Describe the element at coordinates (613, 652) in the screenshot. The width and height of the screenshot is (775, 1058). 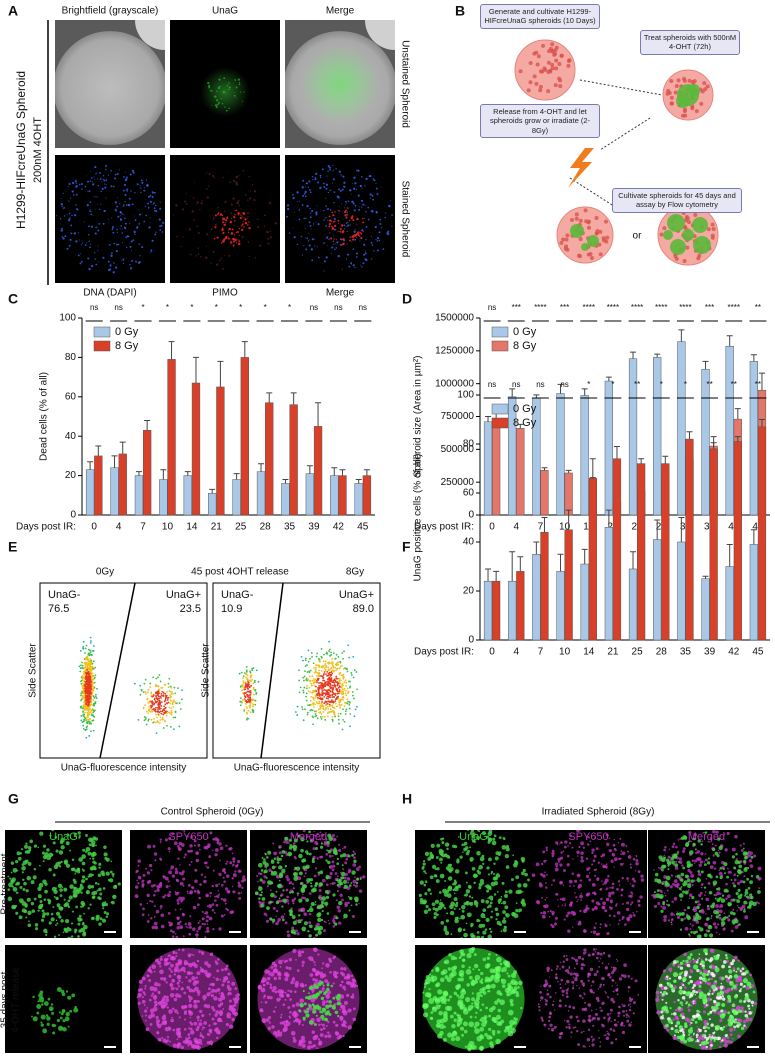
I see `x-tick-label: 21` at that location.